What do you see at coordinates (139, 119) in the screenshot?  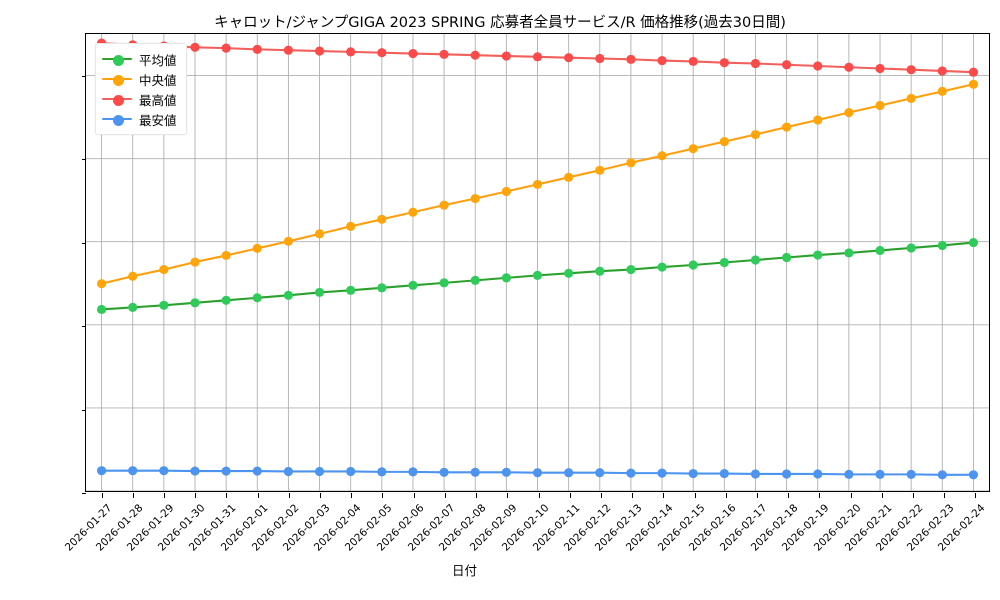 I see `legend-item-最安値: 最安値` at bounding box center [139, 119].